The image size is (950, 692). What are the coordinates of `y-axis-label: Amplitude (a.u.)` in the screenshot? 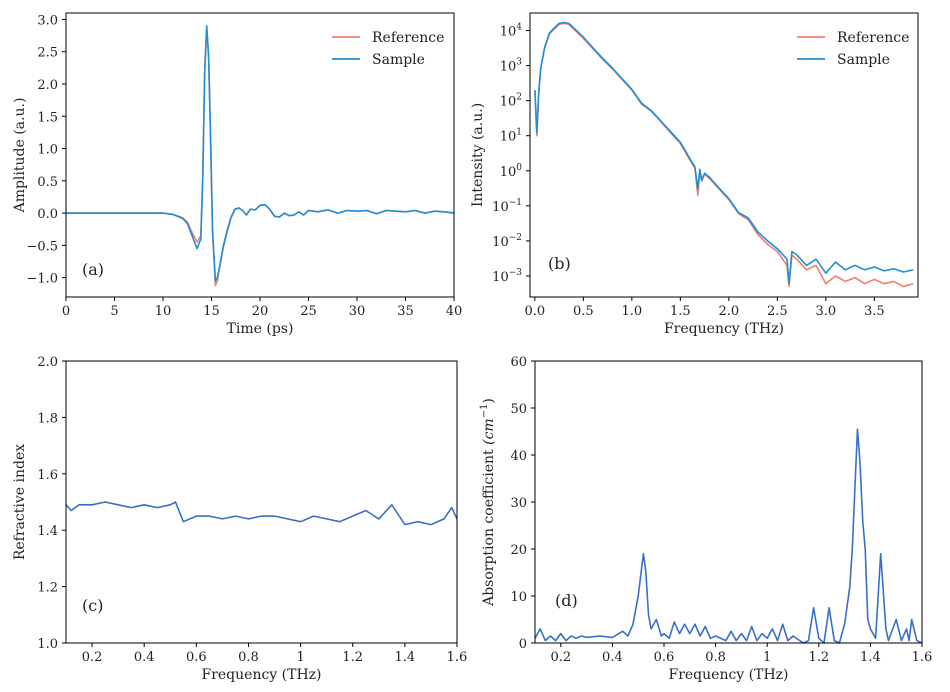 It's located at (20, 156).